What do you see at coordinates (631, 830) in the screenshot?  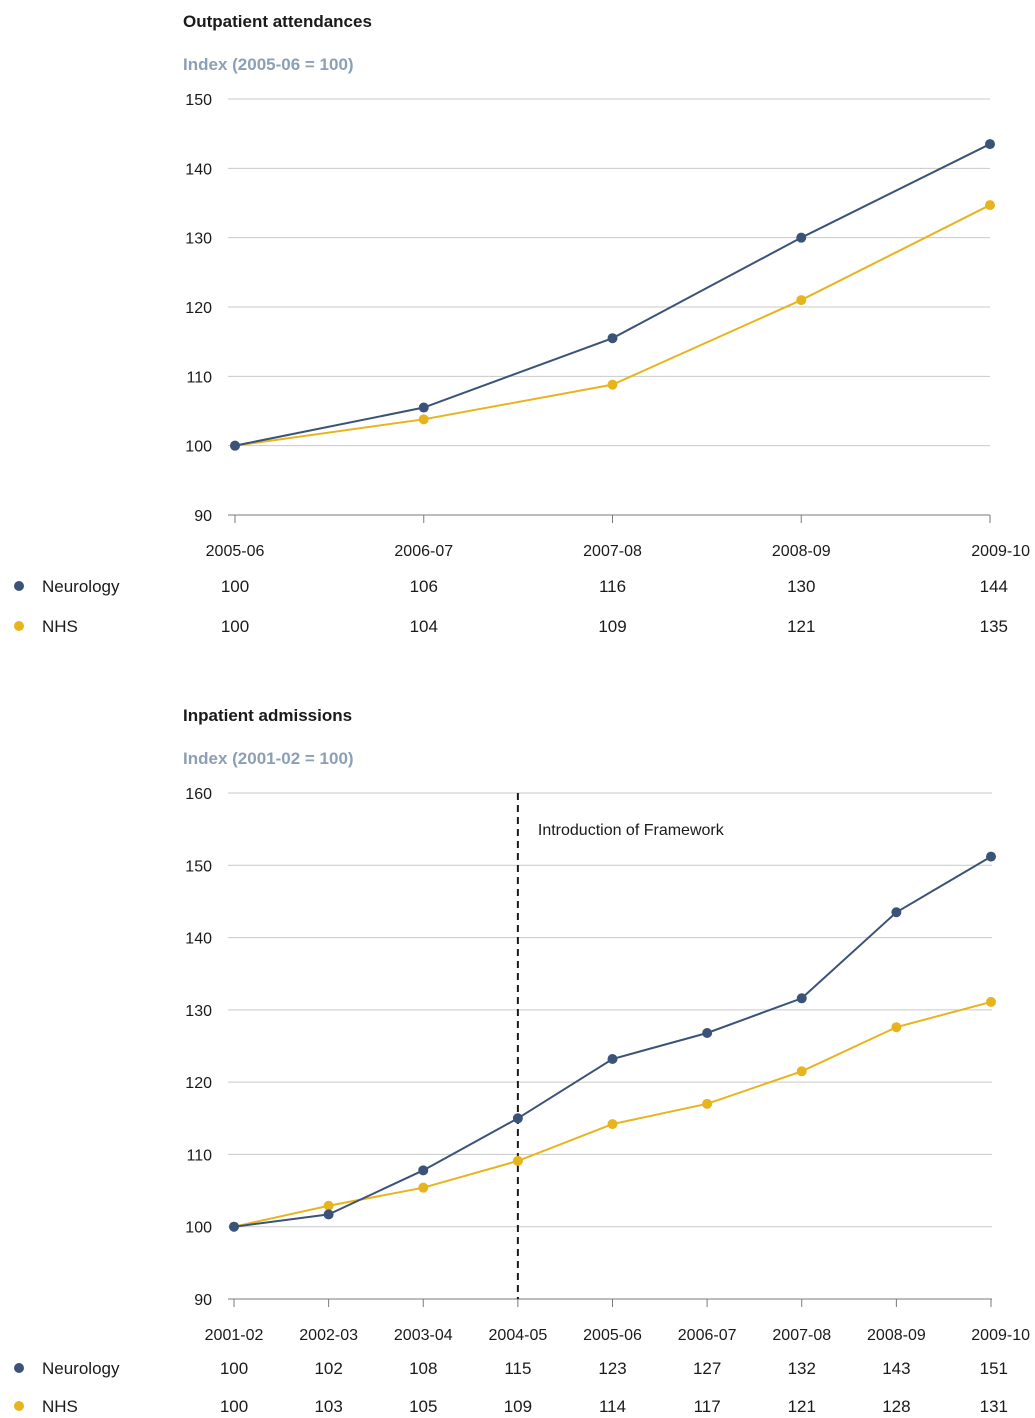 I see `framework-annotation: Introduction of Framework` at bounding box center [631, 830].